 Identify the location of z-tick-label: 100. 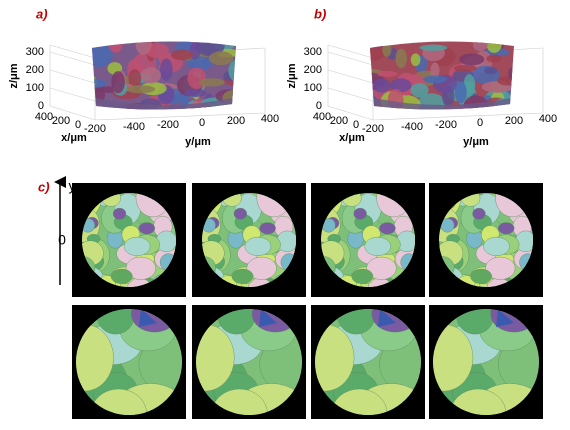
(313, 88).